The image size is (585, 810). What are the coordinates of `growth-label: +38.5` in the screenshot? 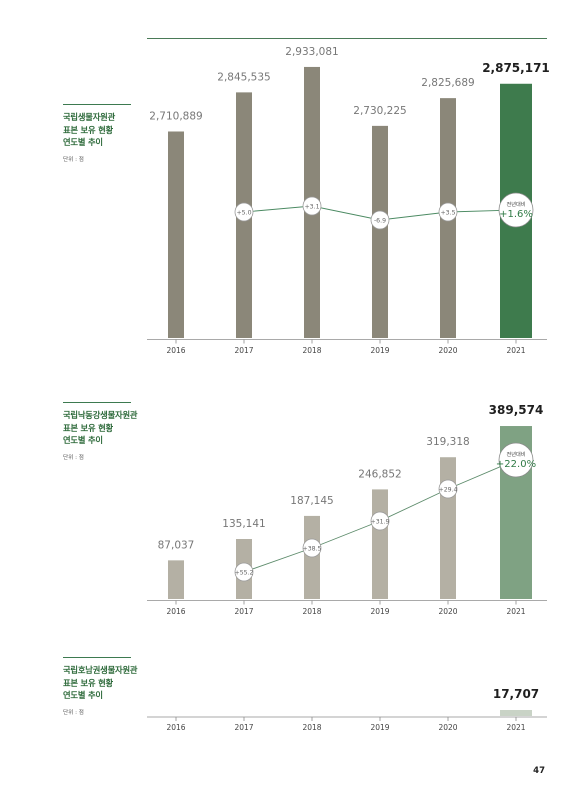 It's located at (312, 548).